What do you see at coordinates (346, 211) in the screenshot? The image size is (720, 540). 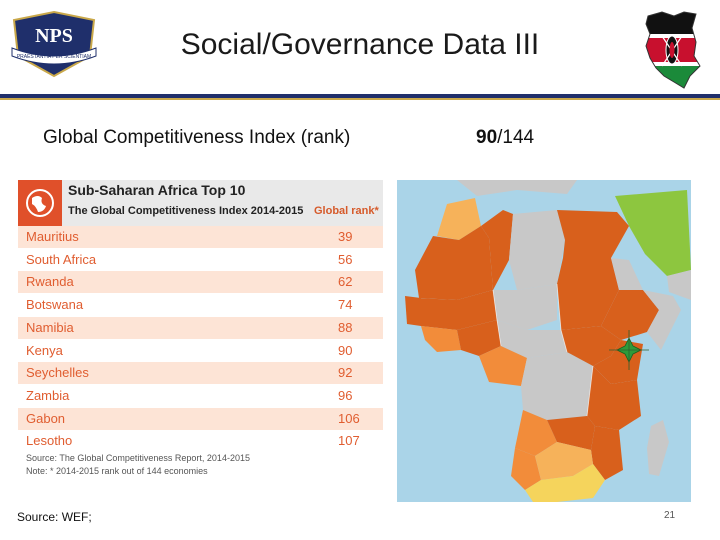 I see `table-column-header: Global rank*` at bounding box center [346, 211].